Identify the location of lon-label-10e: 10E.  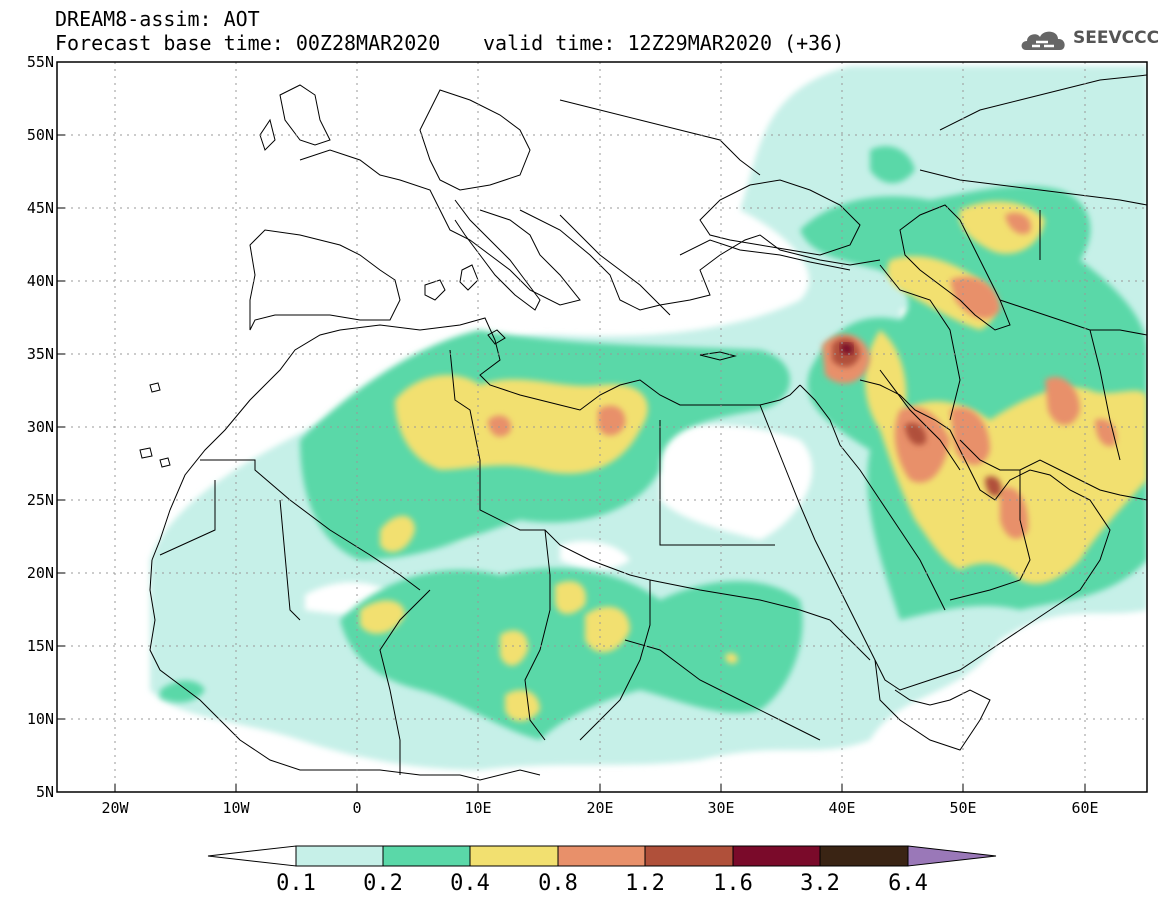
(478, 808).